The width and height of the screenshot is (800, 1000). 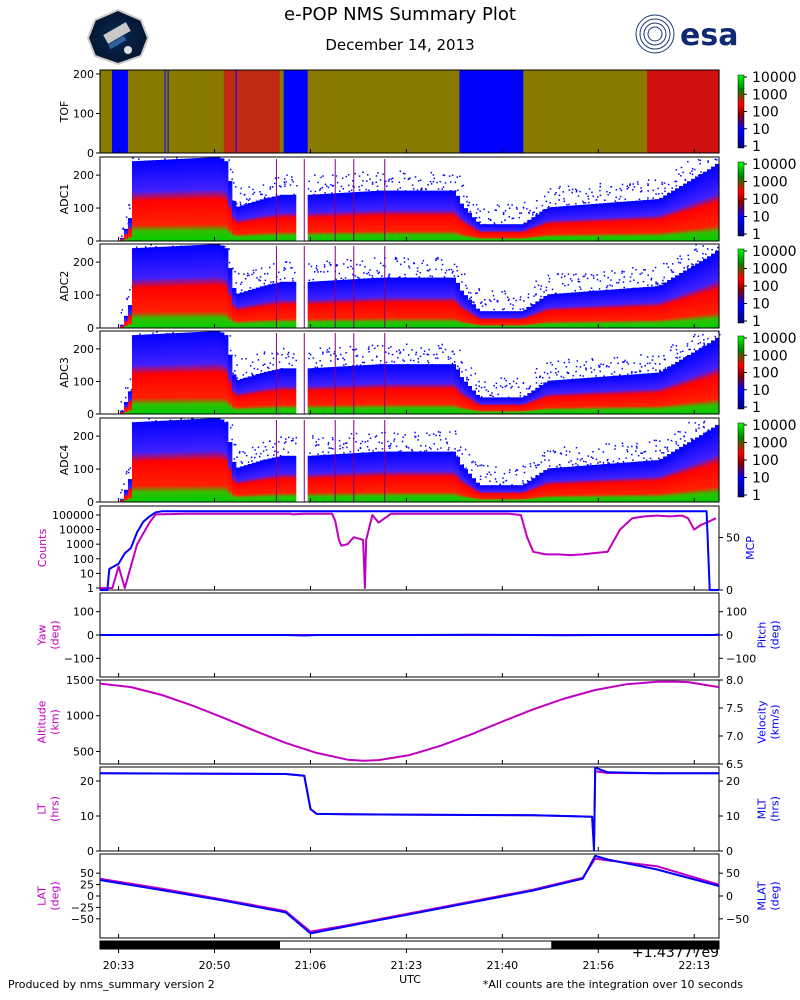 What do you see at coordinates (64, 286) in the screenshot?
I see `y-axis-label-adc2-line: ADC2` at bounding box center [64, 286].